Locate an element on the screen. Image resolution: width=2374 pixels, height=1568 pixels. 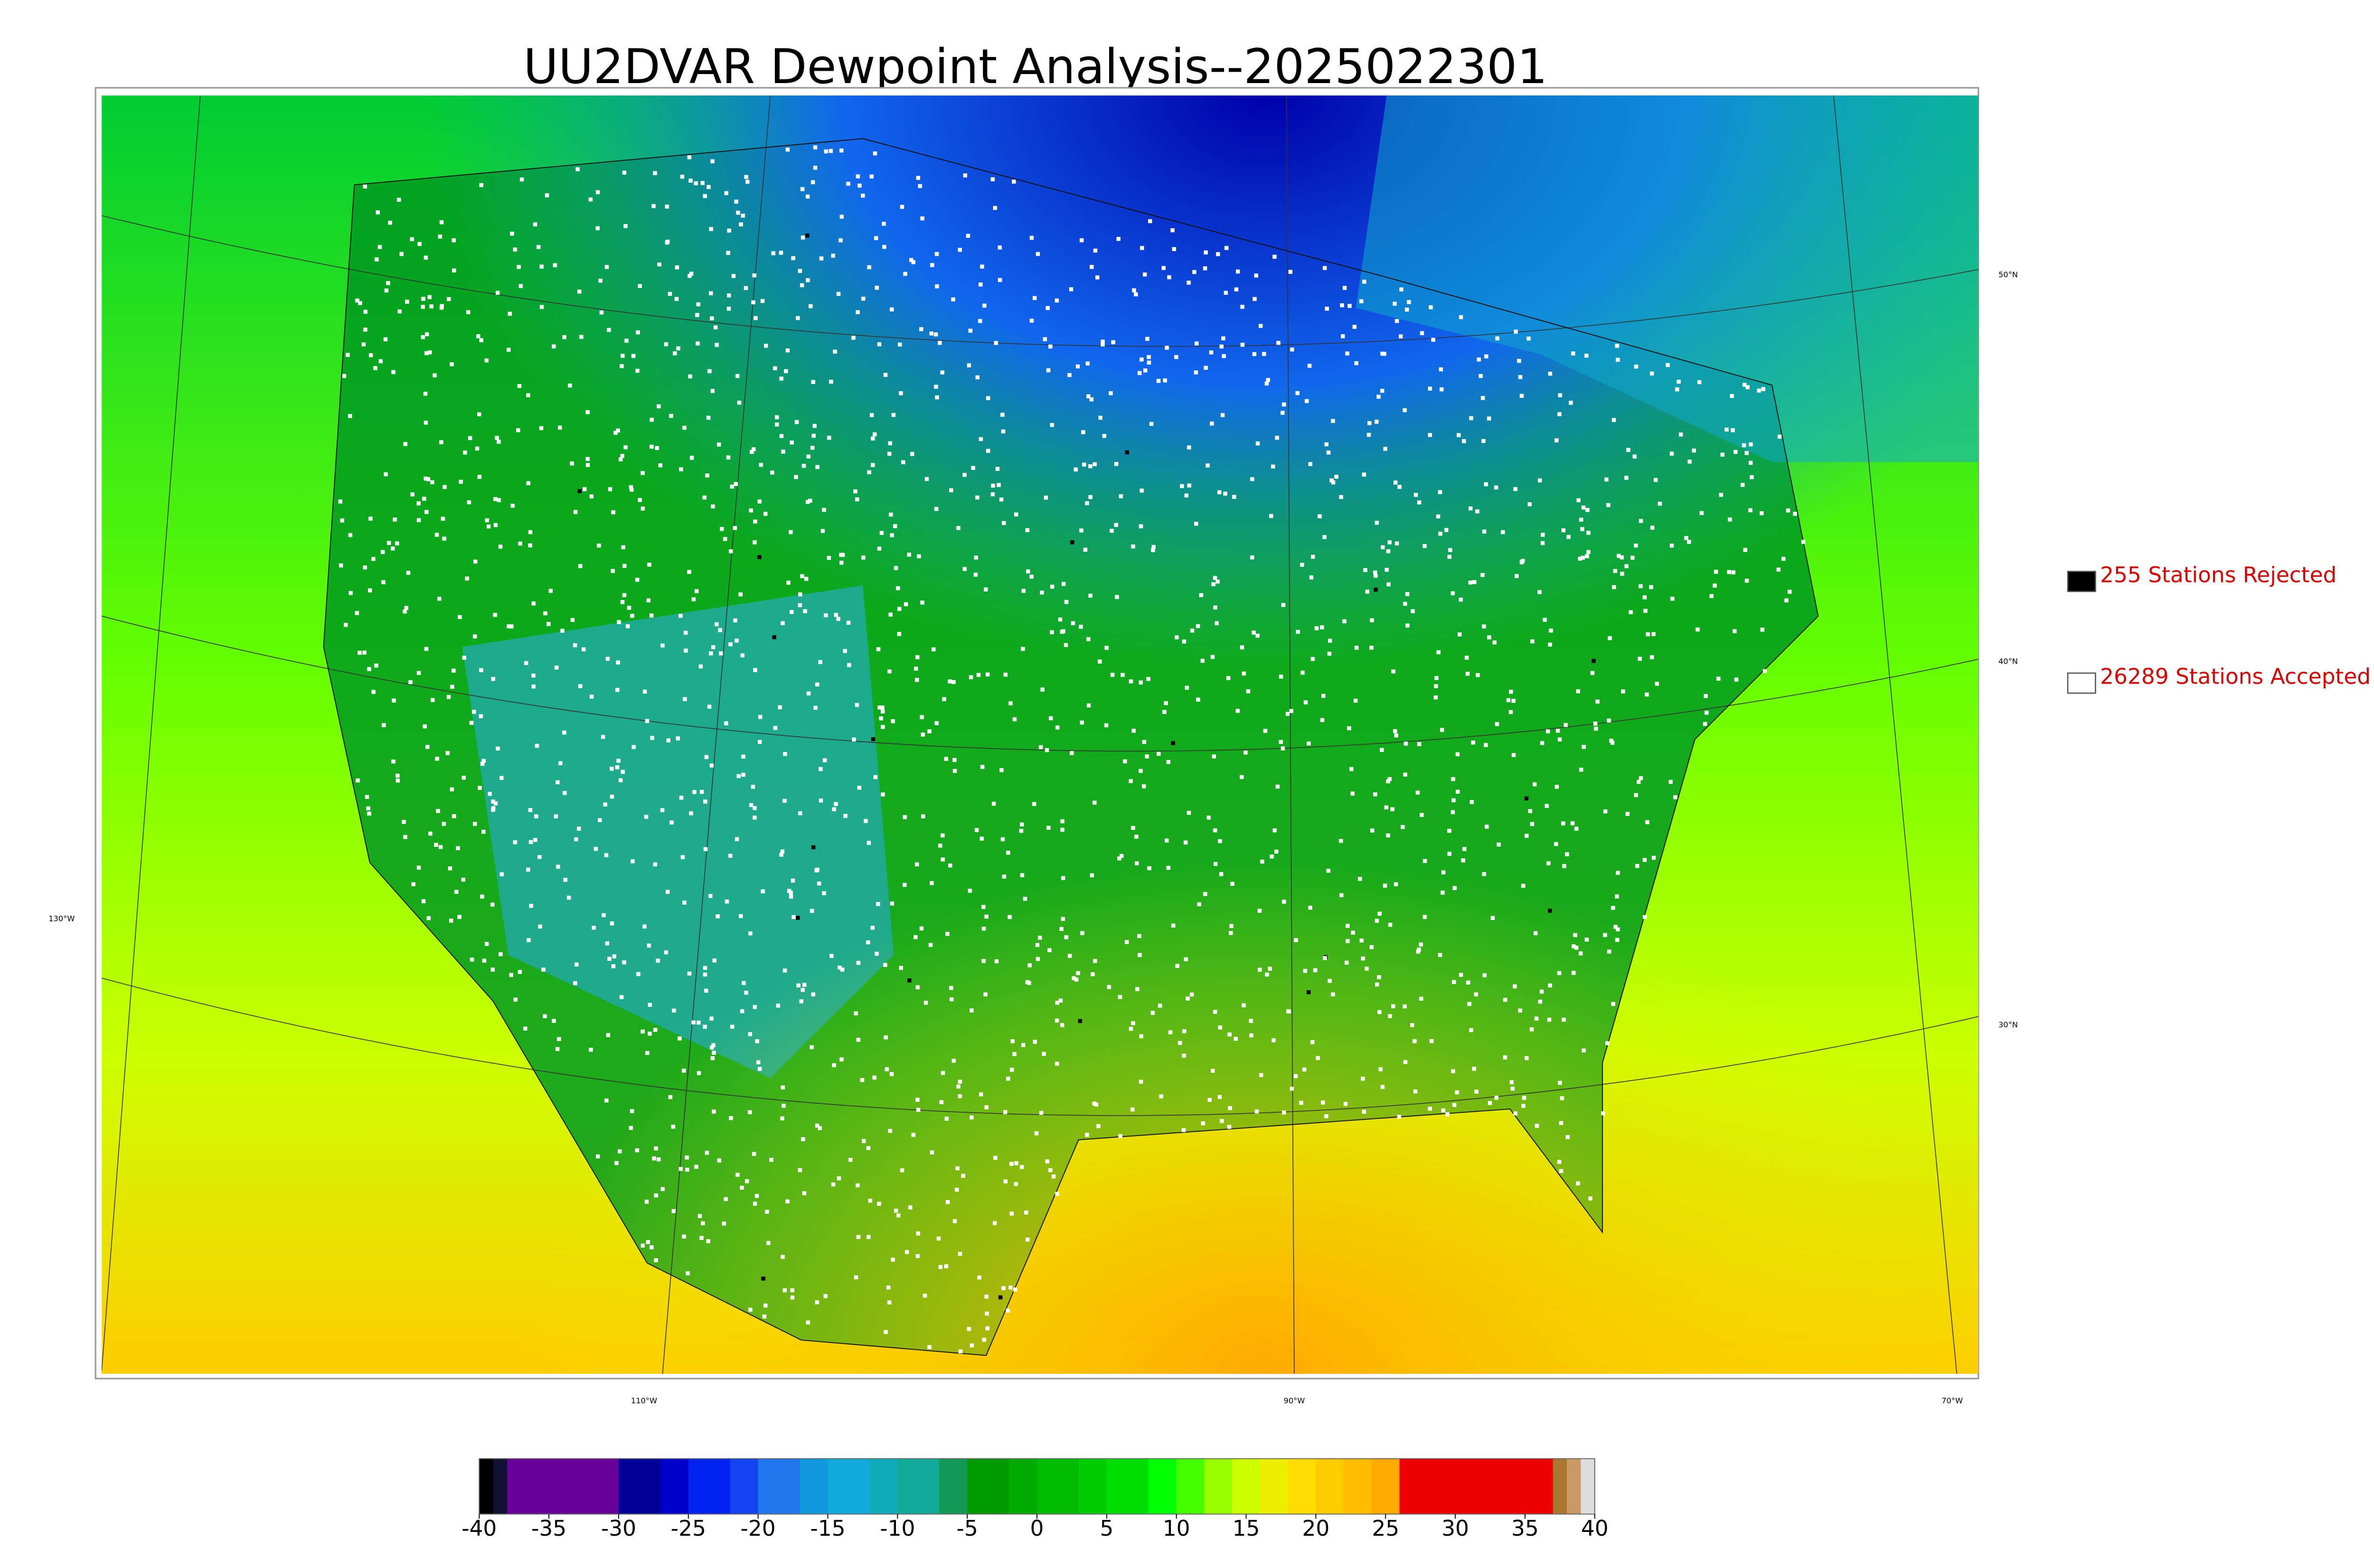
colorbar-tick-label: -10 is located at coordinates (897, 1528).